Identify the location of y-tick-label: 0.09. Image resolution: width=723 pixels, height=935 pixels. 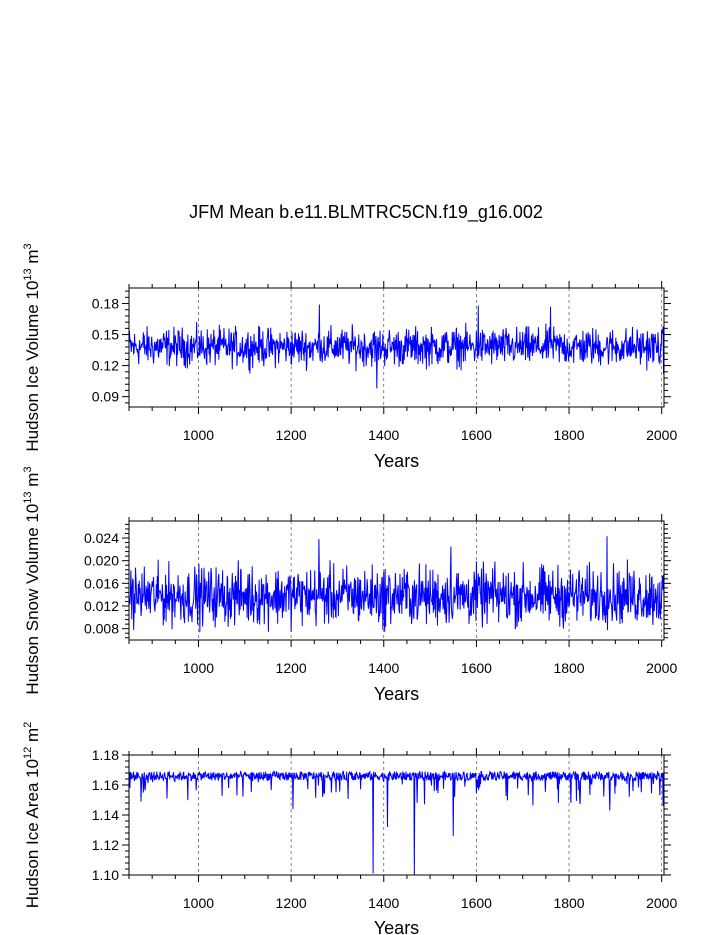
(105, 397).